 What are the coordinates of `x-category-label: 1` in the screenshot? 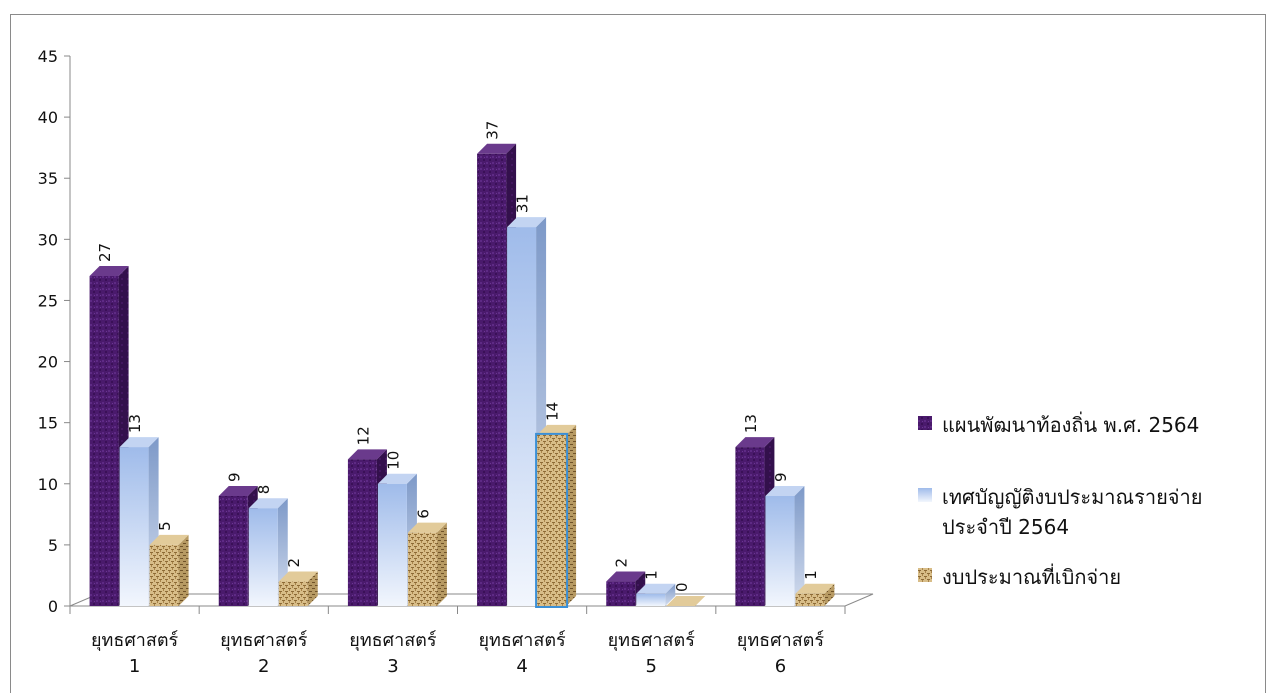 It's located at (134, 666).